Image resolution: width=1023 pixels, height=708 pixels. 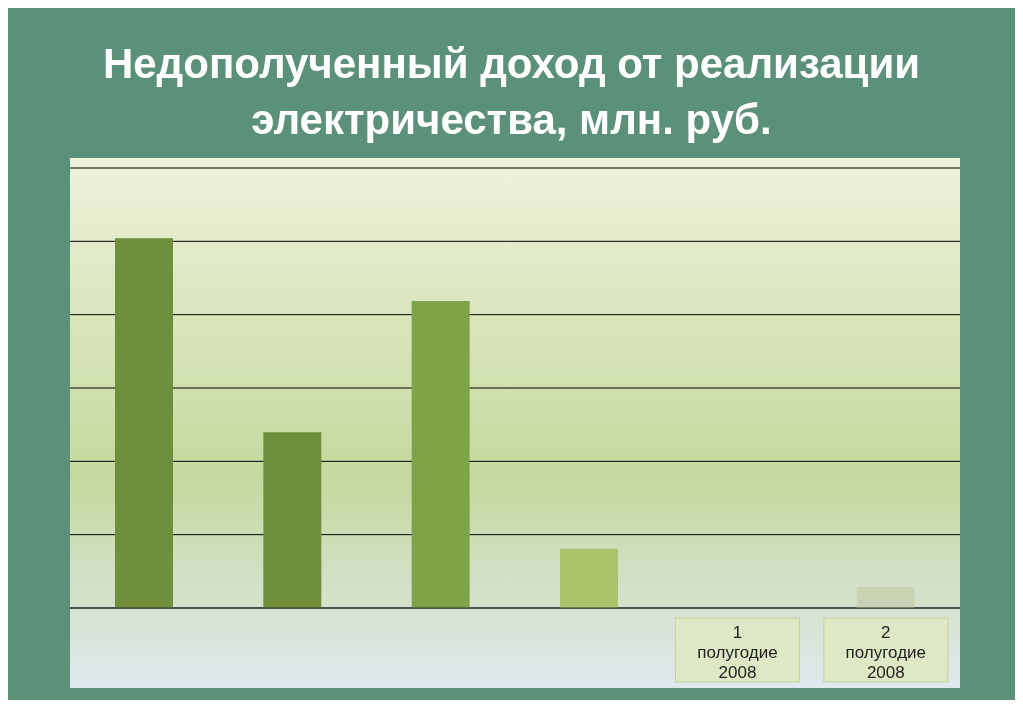 I want to click on chart-title: Недополученный доход от реализации электричества, млн. руб., so click(x=511, y=92).